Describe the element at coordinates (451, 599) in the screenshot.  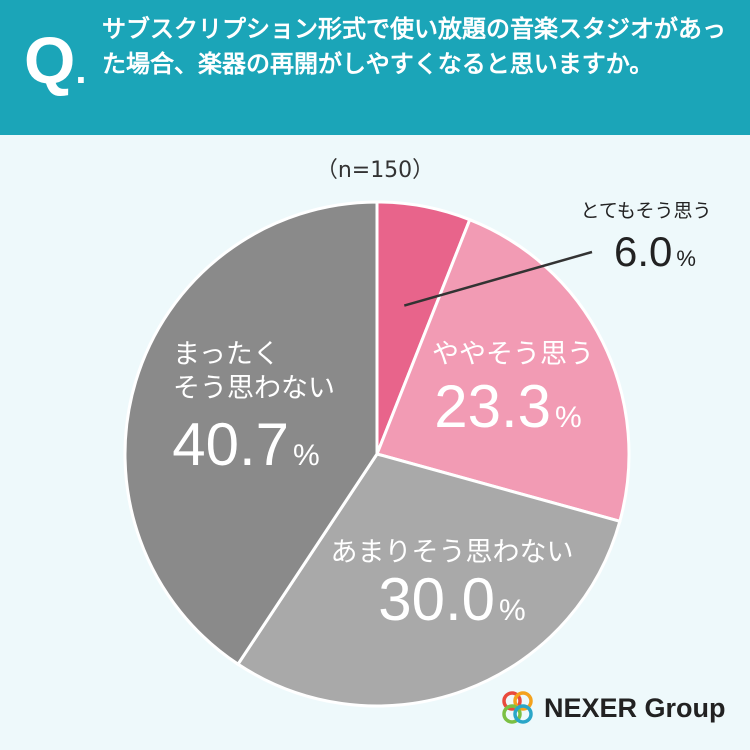
I see `slice-value-2: 30.0%` at that location.